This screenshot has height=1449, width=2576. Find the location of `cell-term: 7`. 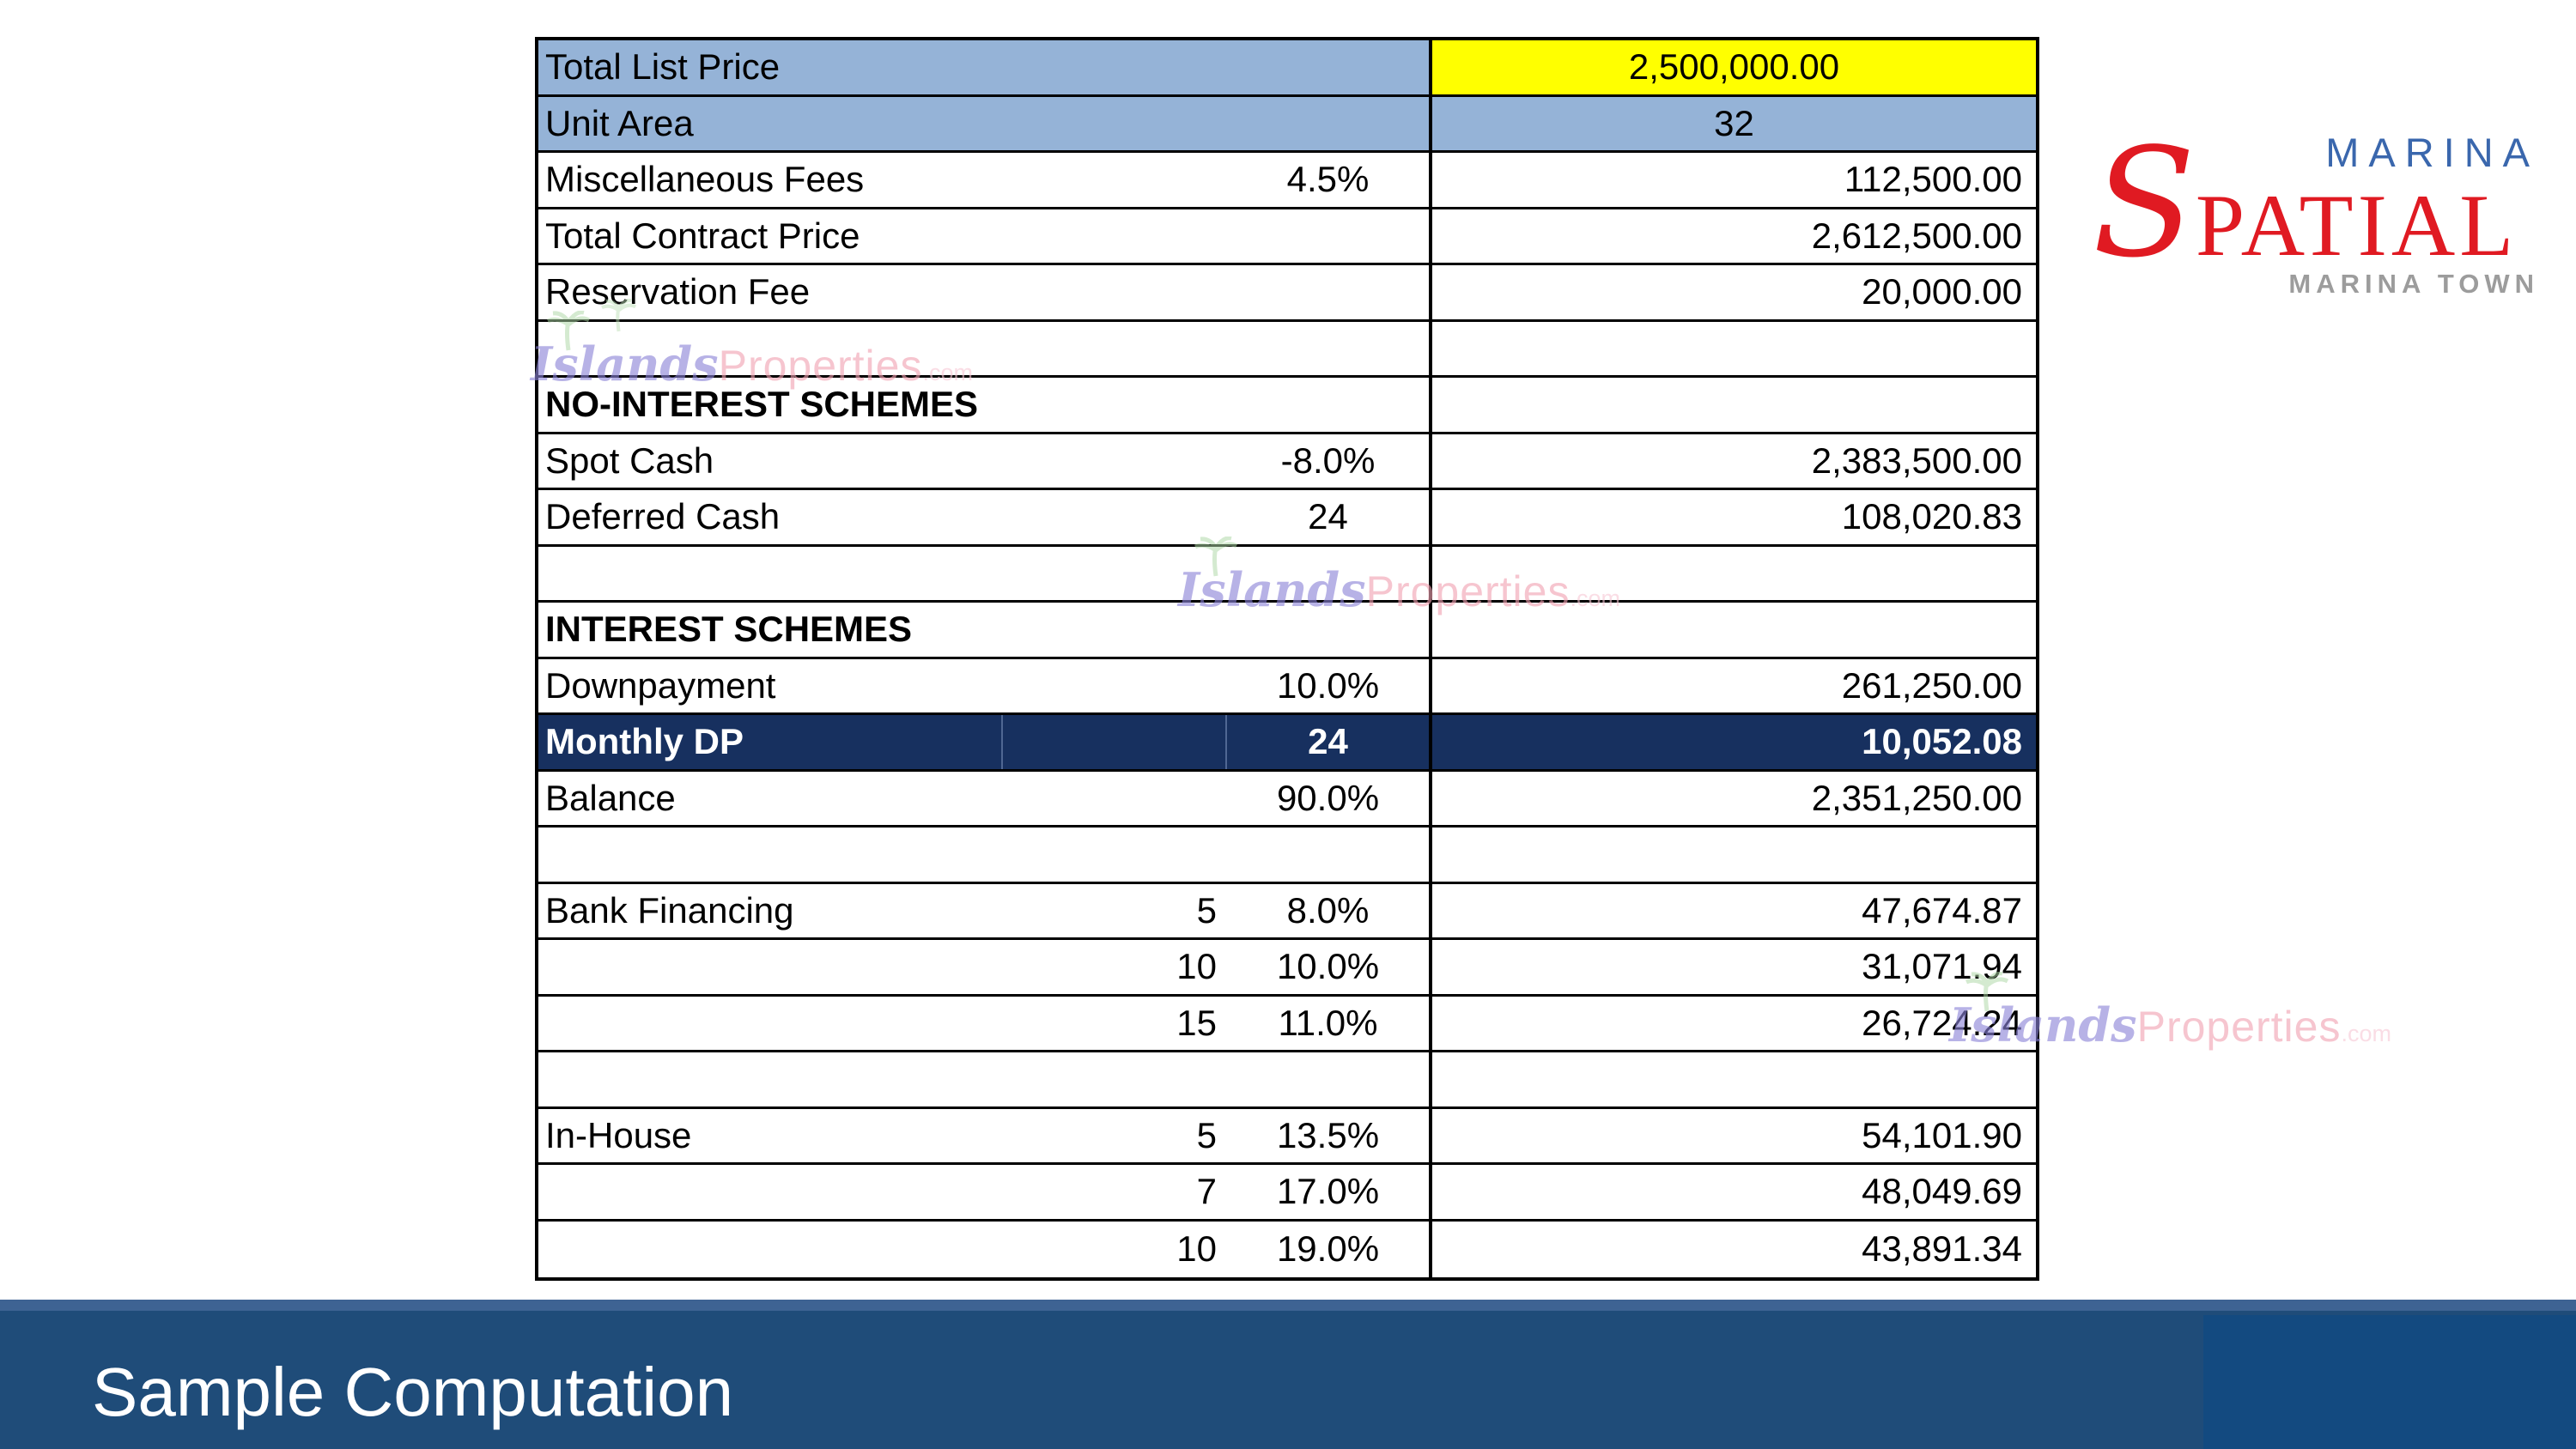

cell-term: 7 is located at coordinates (1206, 1191).